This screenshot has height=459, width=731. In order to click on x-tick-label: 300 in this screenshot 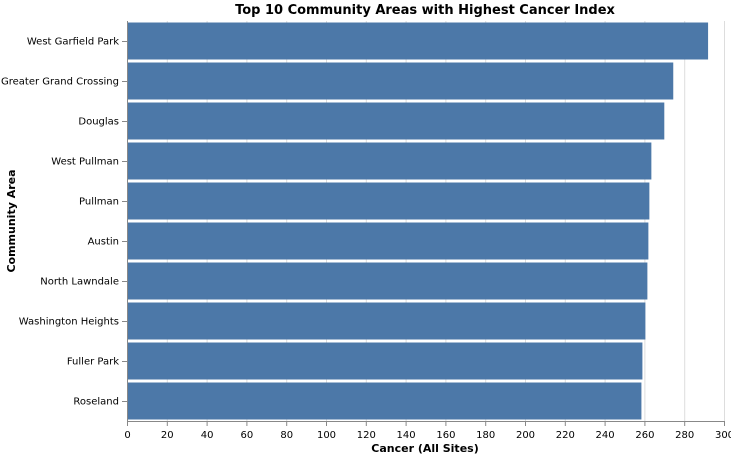, I will do `click(723, 435)`.